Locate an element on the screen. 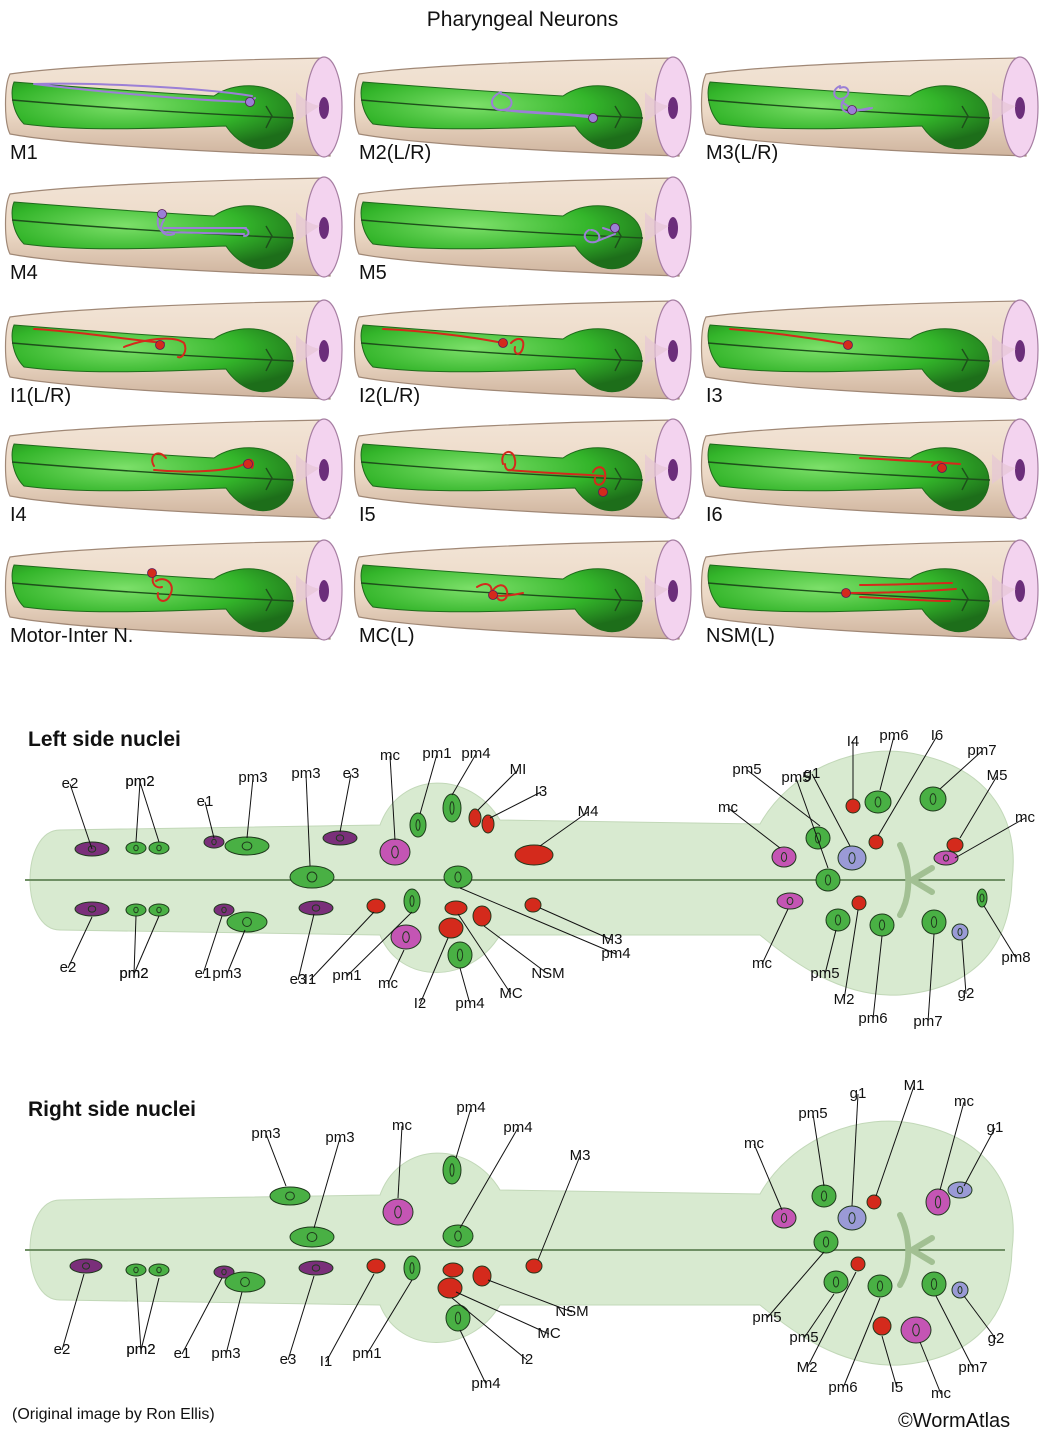 The width and height of the screenshot is (1045, 1440). panel-label: I1(L/R) is located at coordinates (41, 396).